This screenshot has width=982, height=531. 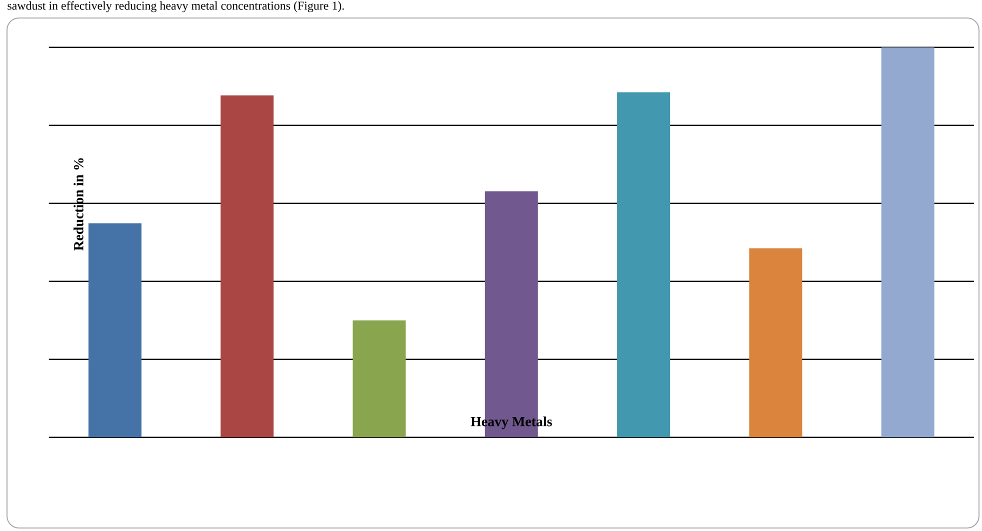 I want to click on y-axis-title: Reduction in %, so click(x=79, y=204).